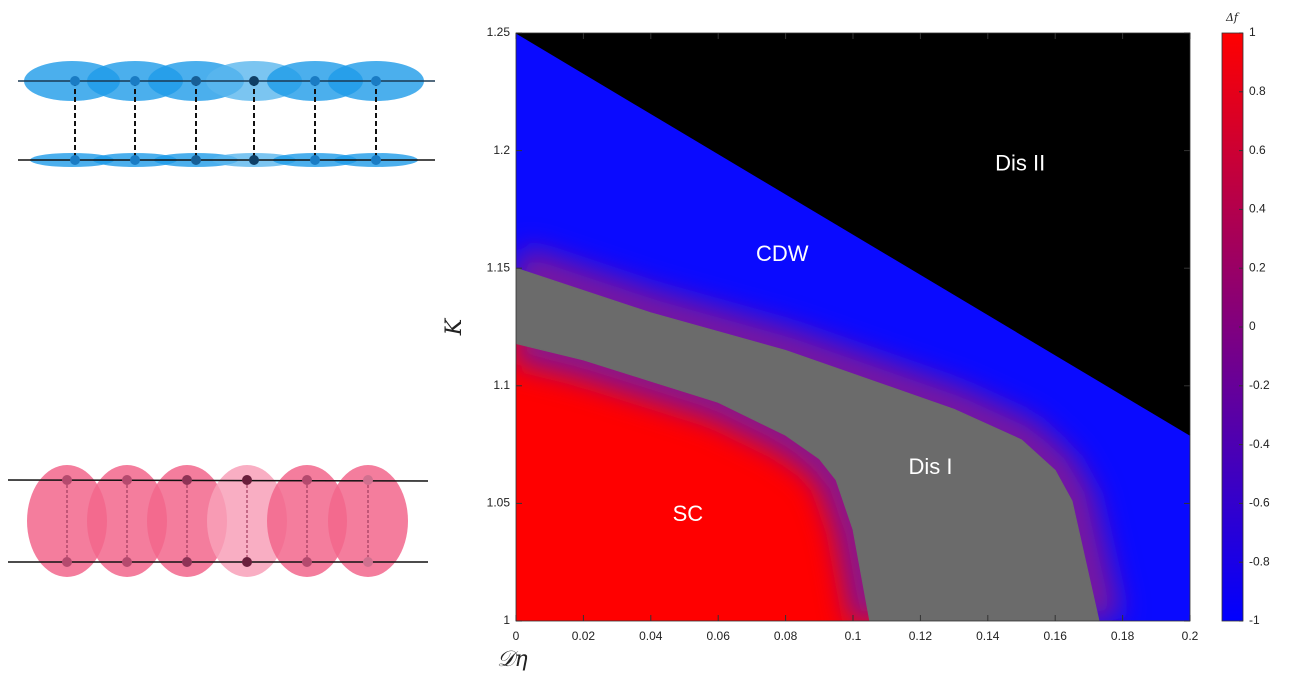 This screenshot has width=1299, height=684. Describe the element at coordinates (501, 385) in the screenshot. I see `y-tick-label: 1.1` at that location.